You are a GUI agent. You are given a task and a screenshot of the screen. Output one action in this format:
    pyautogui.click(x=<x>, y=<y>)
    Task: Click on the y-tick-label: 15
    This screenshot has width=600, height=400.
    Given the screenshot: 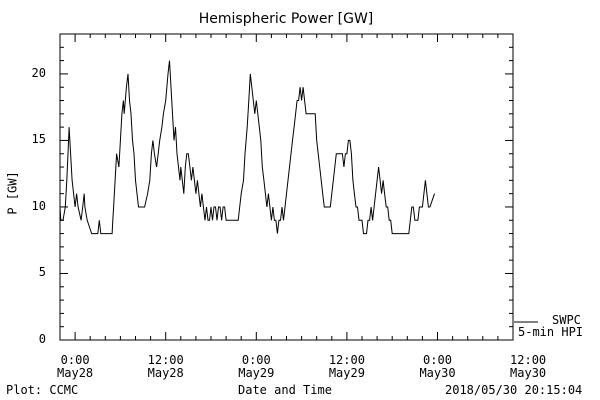 What is the action you would take?
    pyautogui.click(x=38, y=139)
    